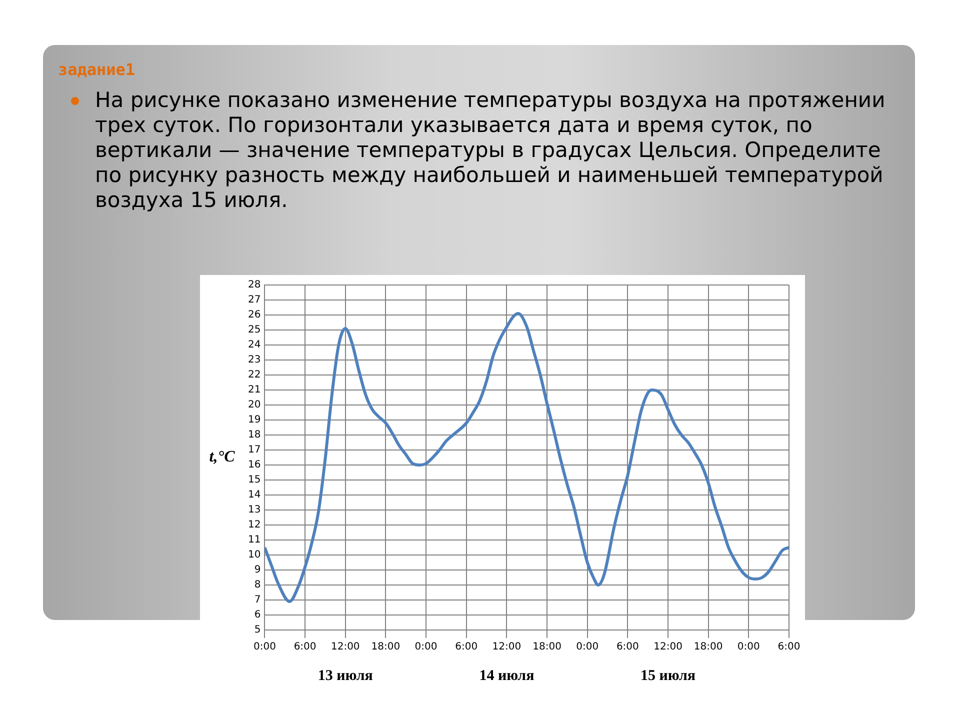 The height and width of the screenshot is (720, 960). What do you see at coordinates (490, 150) in the screenshot?
I see `chart-subtitle: На рисунке показано изменение температуры воздуха на протяжении трех суток. По горизонтали указывается дата и время суток, по вертикали — значение температуры в градусах Цельсия. Определите по рисунку разность между наибольшей и наименьшей температурой воздуха 15 июля.` at bounding box center [490, 150].